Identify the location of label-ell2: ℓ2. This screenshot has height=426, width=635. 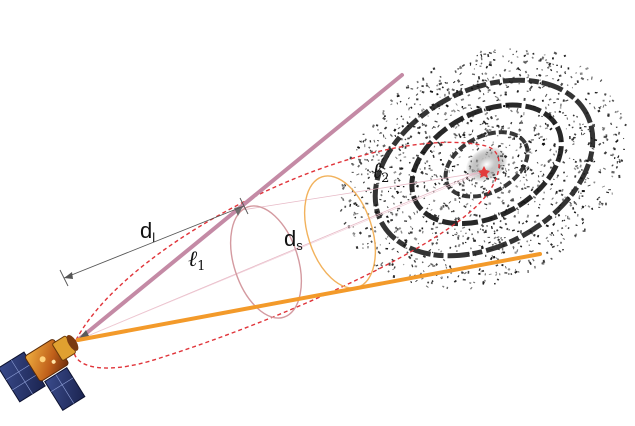
(380, 172).